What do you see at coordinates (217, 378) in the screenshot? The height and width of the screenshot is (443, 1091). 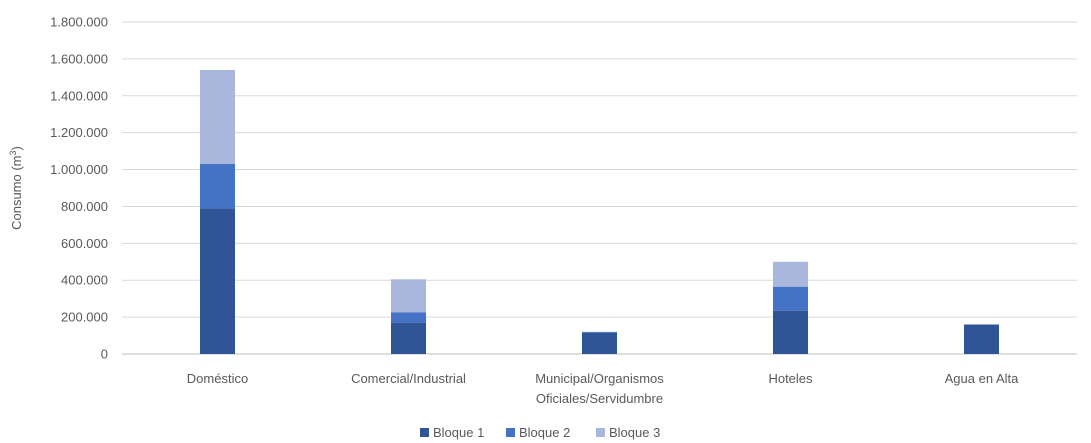 I see `x-category-label: Doméstico` at bounding box center [217, 378].